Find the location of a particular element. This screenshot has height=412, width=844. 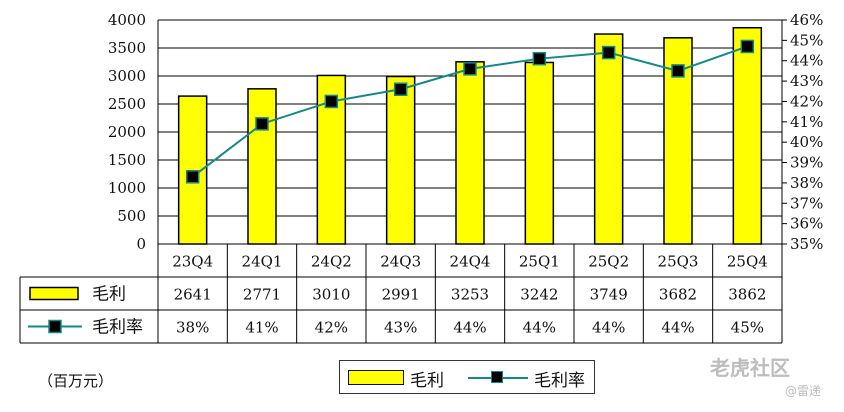

unit-label: （百万元） is located at coordinates (76, 381).